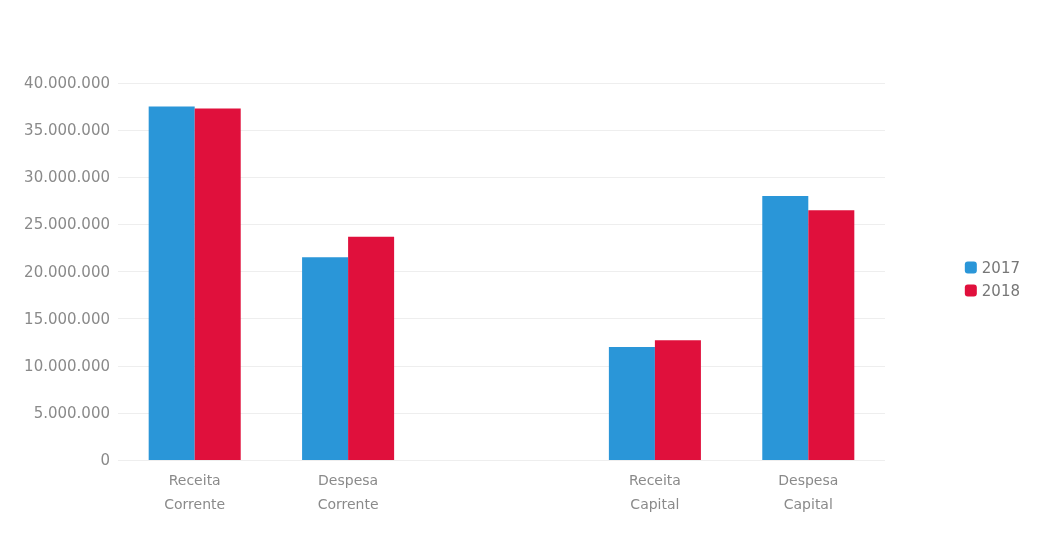 This screenshot has height=558, width=1043. What do you see at coordinates (1001, 290) in the screenshot?
I see `legend-label: 2018` at bounding box center [1001, 290].